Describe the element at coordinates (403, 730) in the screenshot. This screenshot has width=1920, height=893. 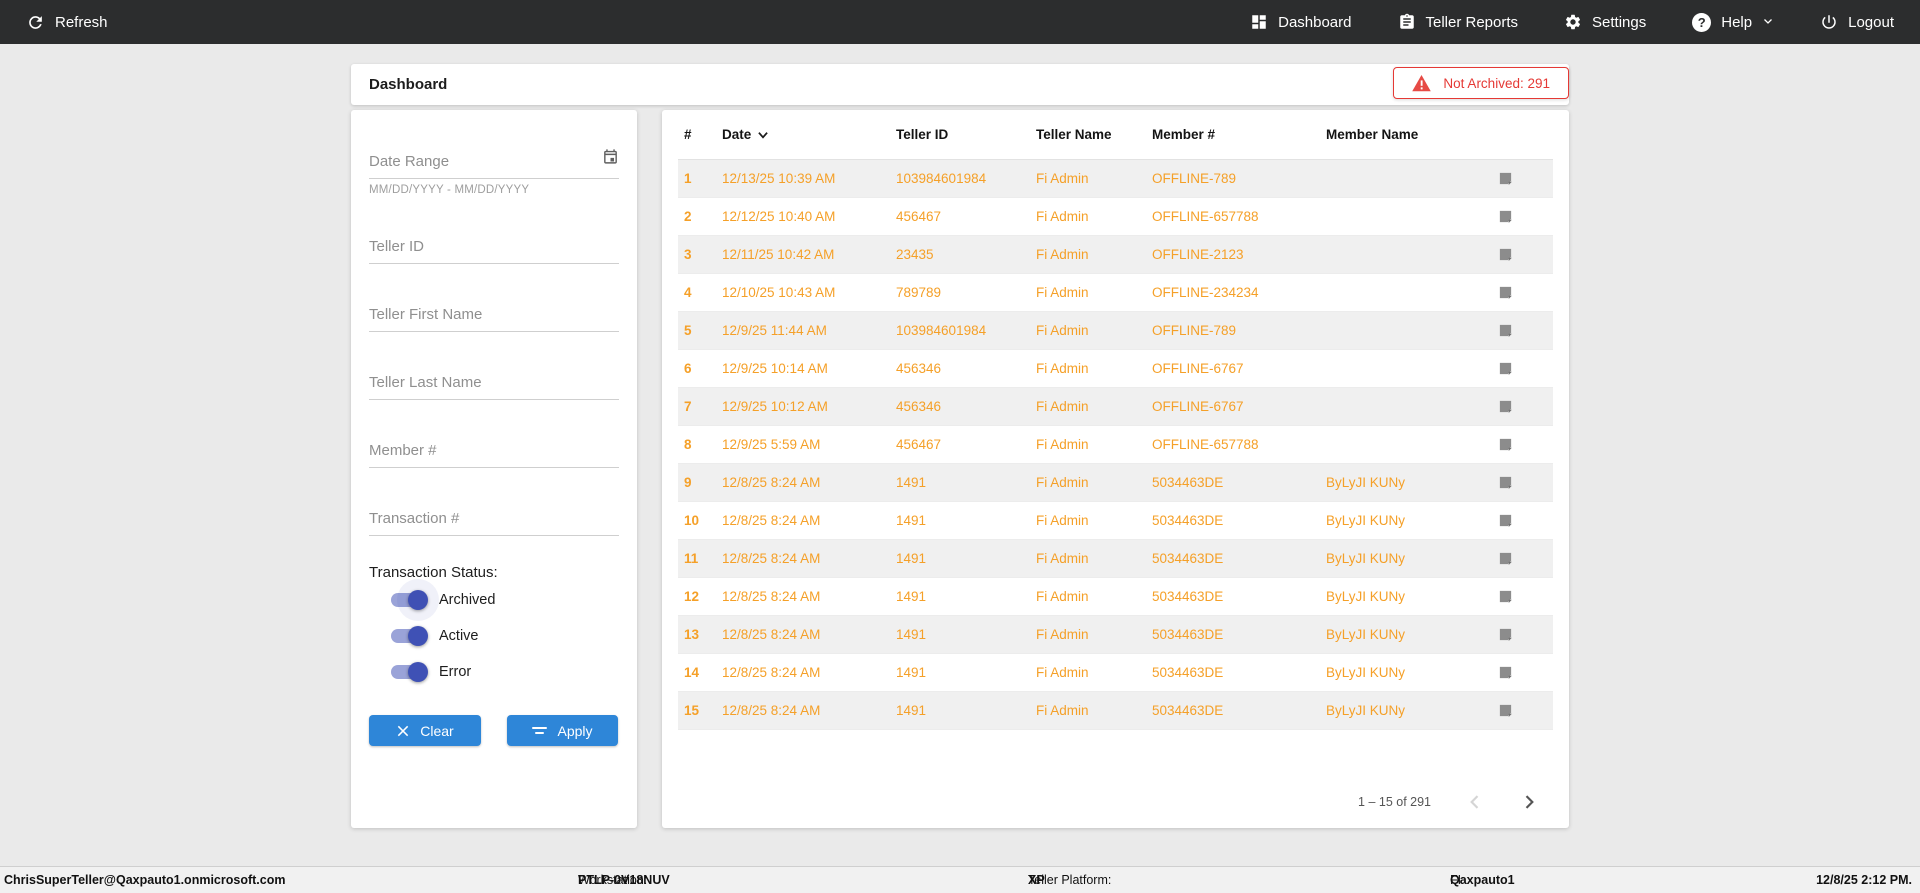
I see `clear-x-icon` at that location.